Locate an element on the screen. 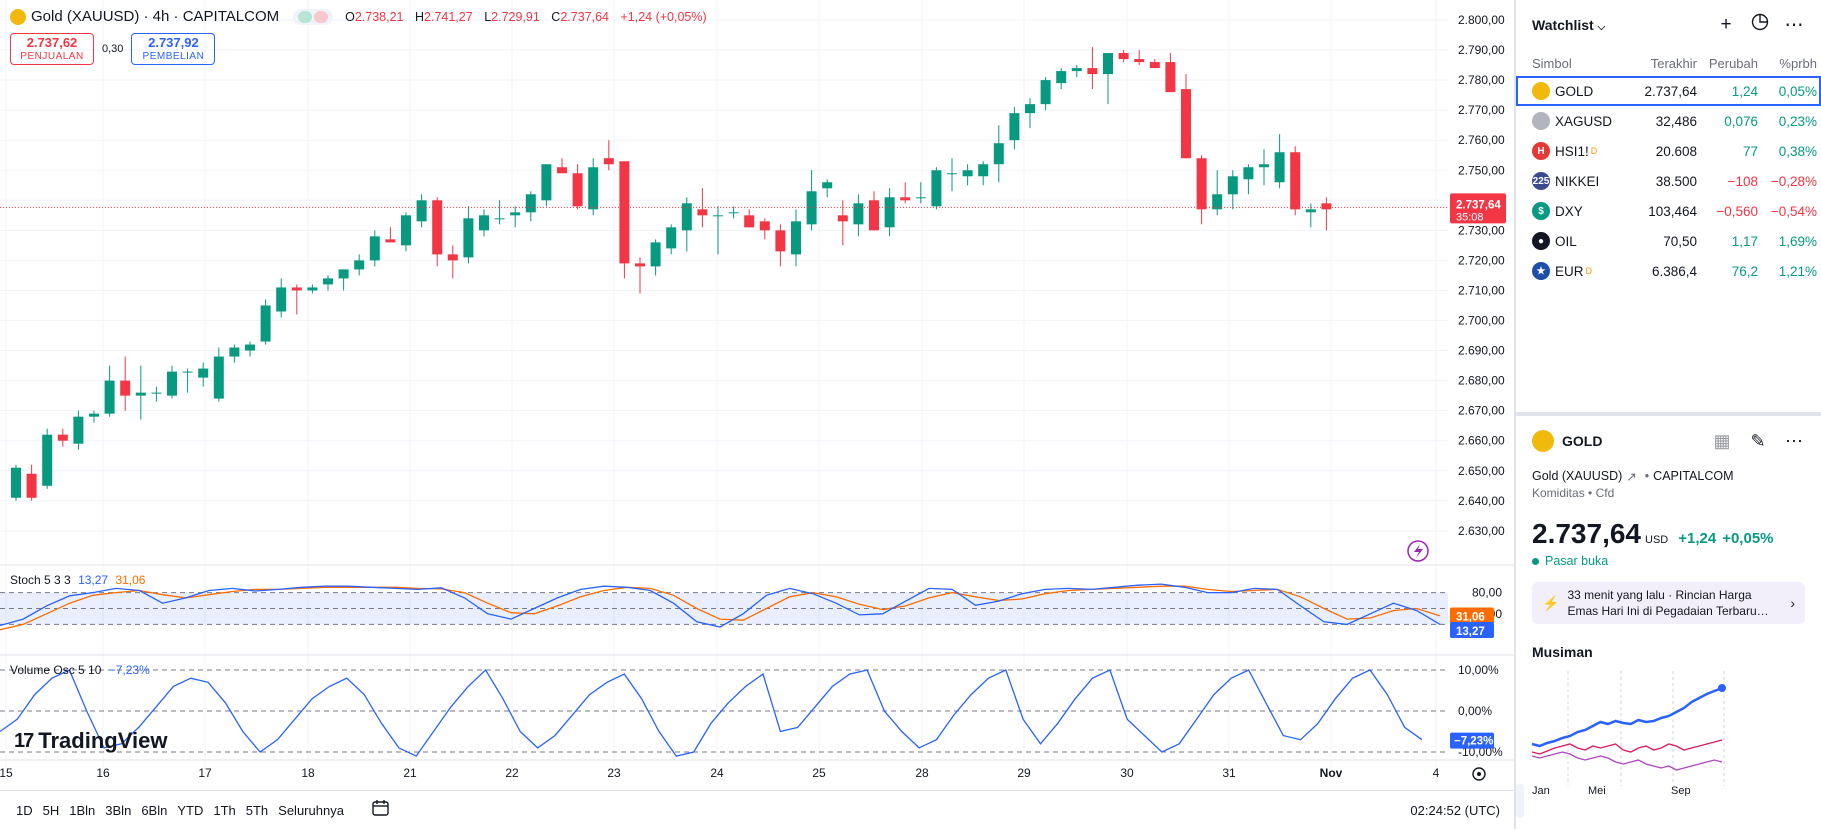 The image size is (1821, 830). watchlist-row-gold: GOLD 2.737,64 1,24 0,05% is located at coordinates (1668, 91).